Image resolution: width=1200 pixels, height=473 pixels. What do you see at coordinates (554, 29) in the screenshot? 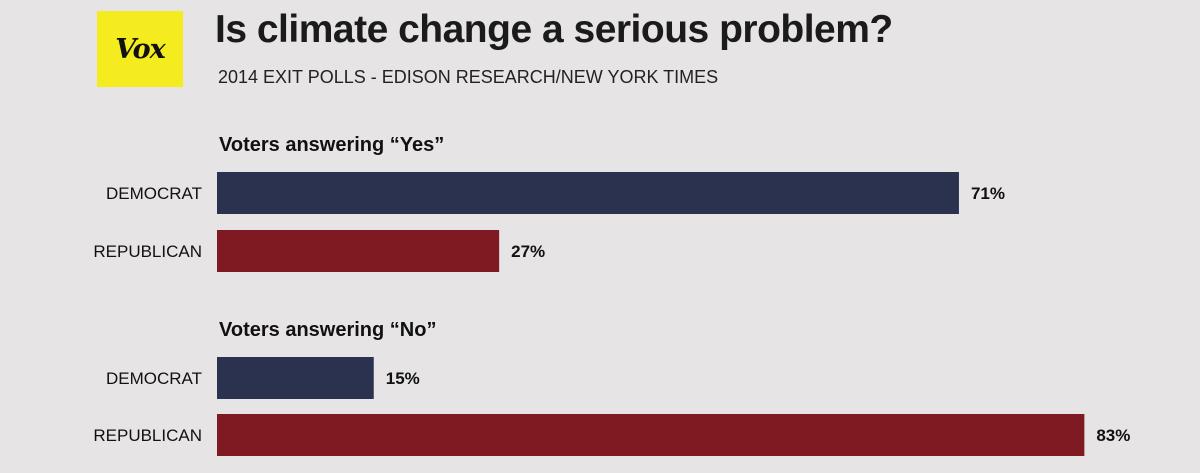
I see `chart-title: Is climate change a serious problem?` at bounding box center [554, 29].